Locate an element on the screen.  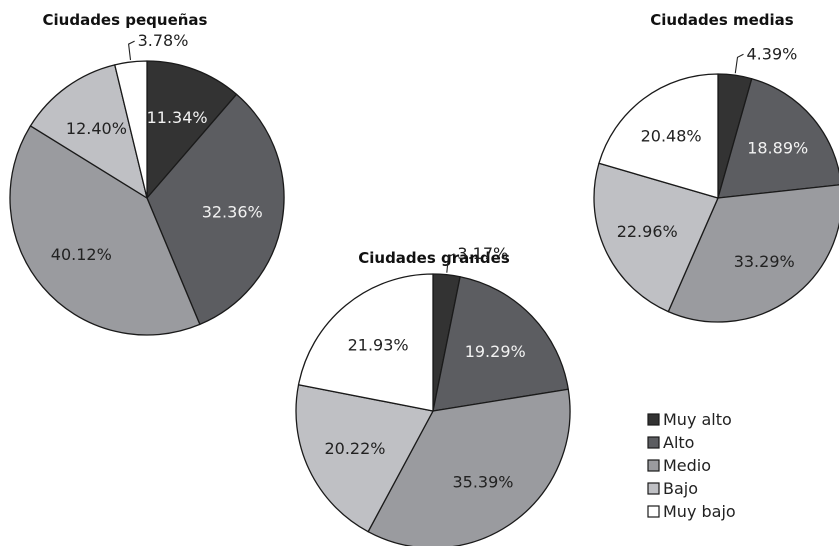
slice-label: 18.89% is located at coordinates (777, 148).